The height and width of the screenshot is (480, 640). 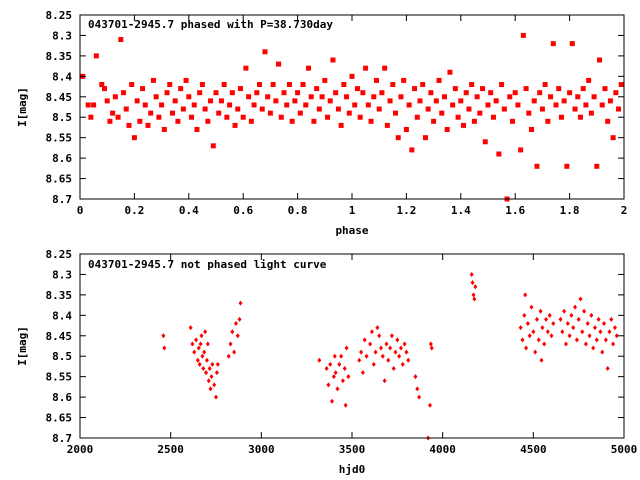 What do you see at coordinates (59, 179) in the screenshot?
I see `y-tick-label: 8.65` at bounding box center [59, 179].